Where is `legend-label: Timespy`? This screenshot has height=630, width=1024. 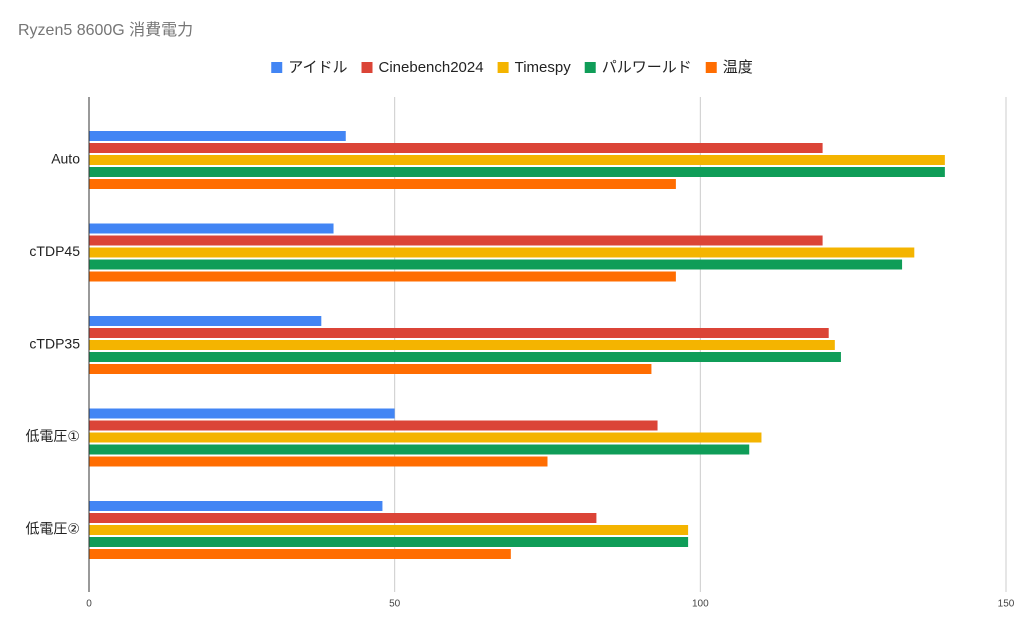
legend-label: Timespy is located at coordinates (543, 67).